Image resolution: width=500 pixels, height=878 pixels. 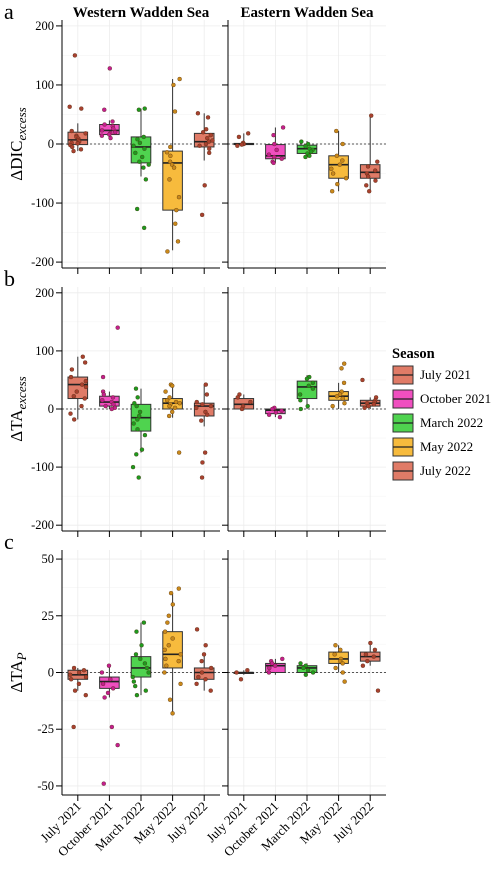 What do you see at coordinates (9, 12) in the screenshot?
I see `panel-label: a` at bounding box center [9, 12].